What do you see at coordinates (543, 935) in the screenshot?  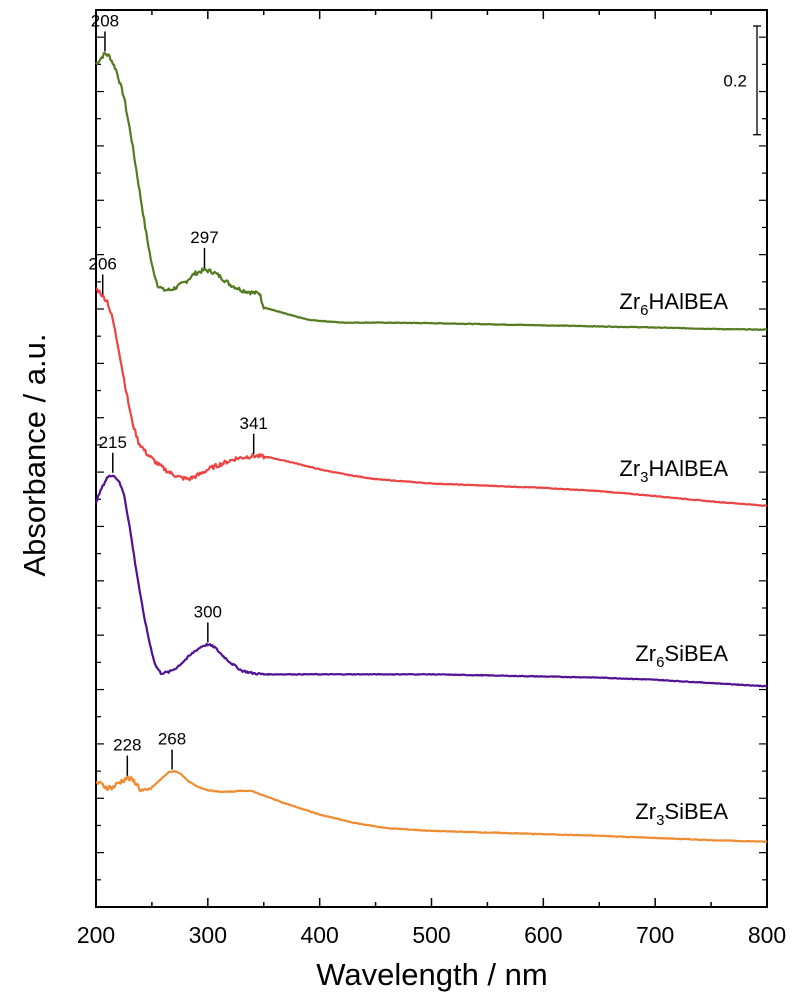 I see `x-tick-label: 600` at bounding box center [543, 935].